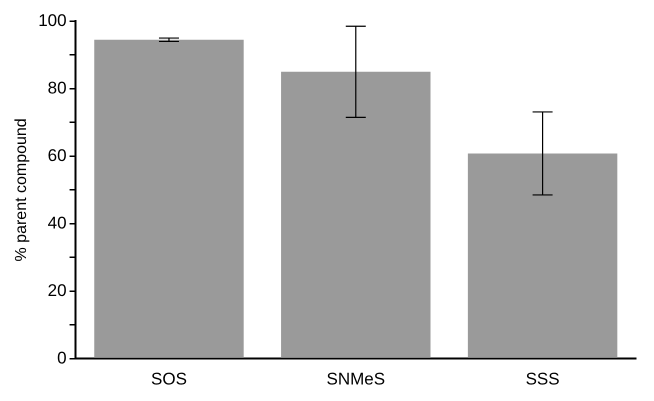 The width and height of the screenshot is (654, 401). I want to click on bar, so click(543, 255).